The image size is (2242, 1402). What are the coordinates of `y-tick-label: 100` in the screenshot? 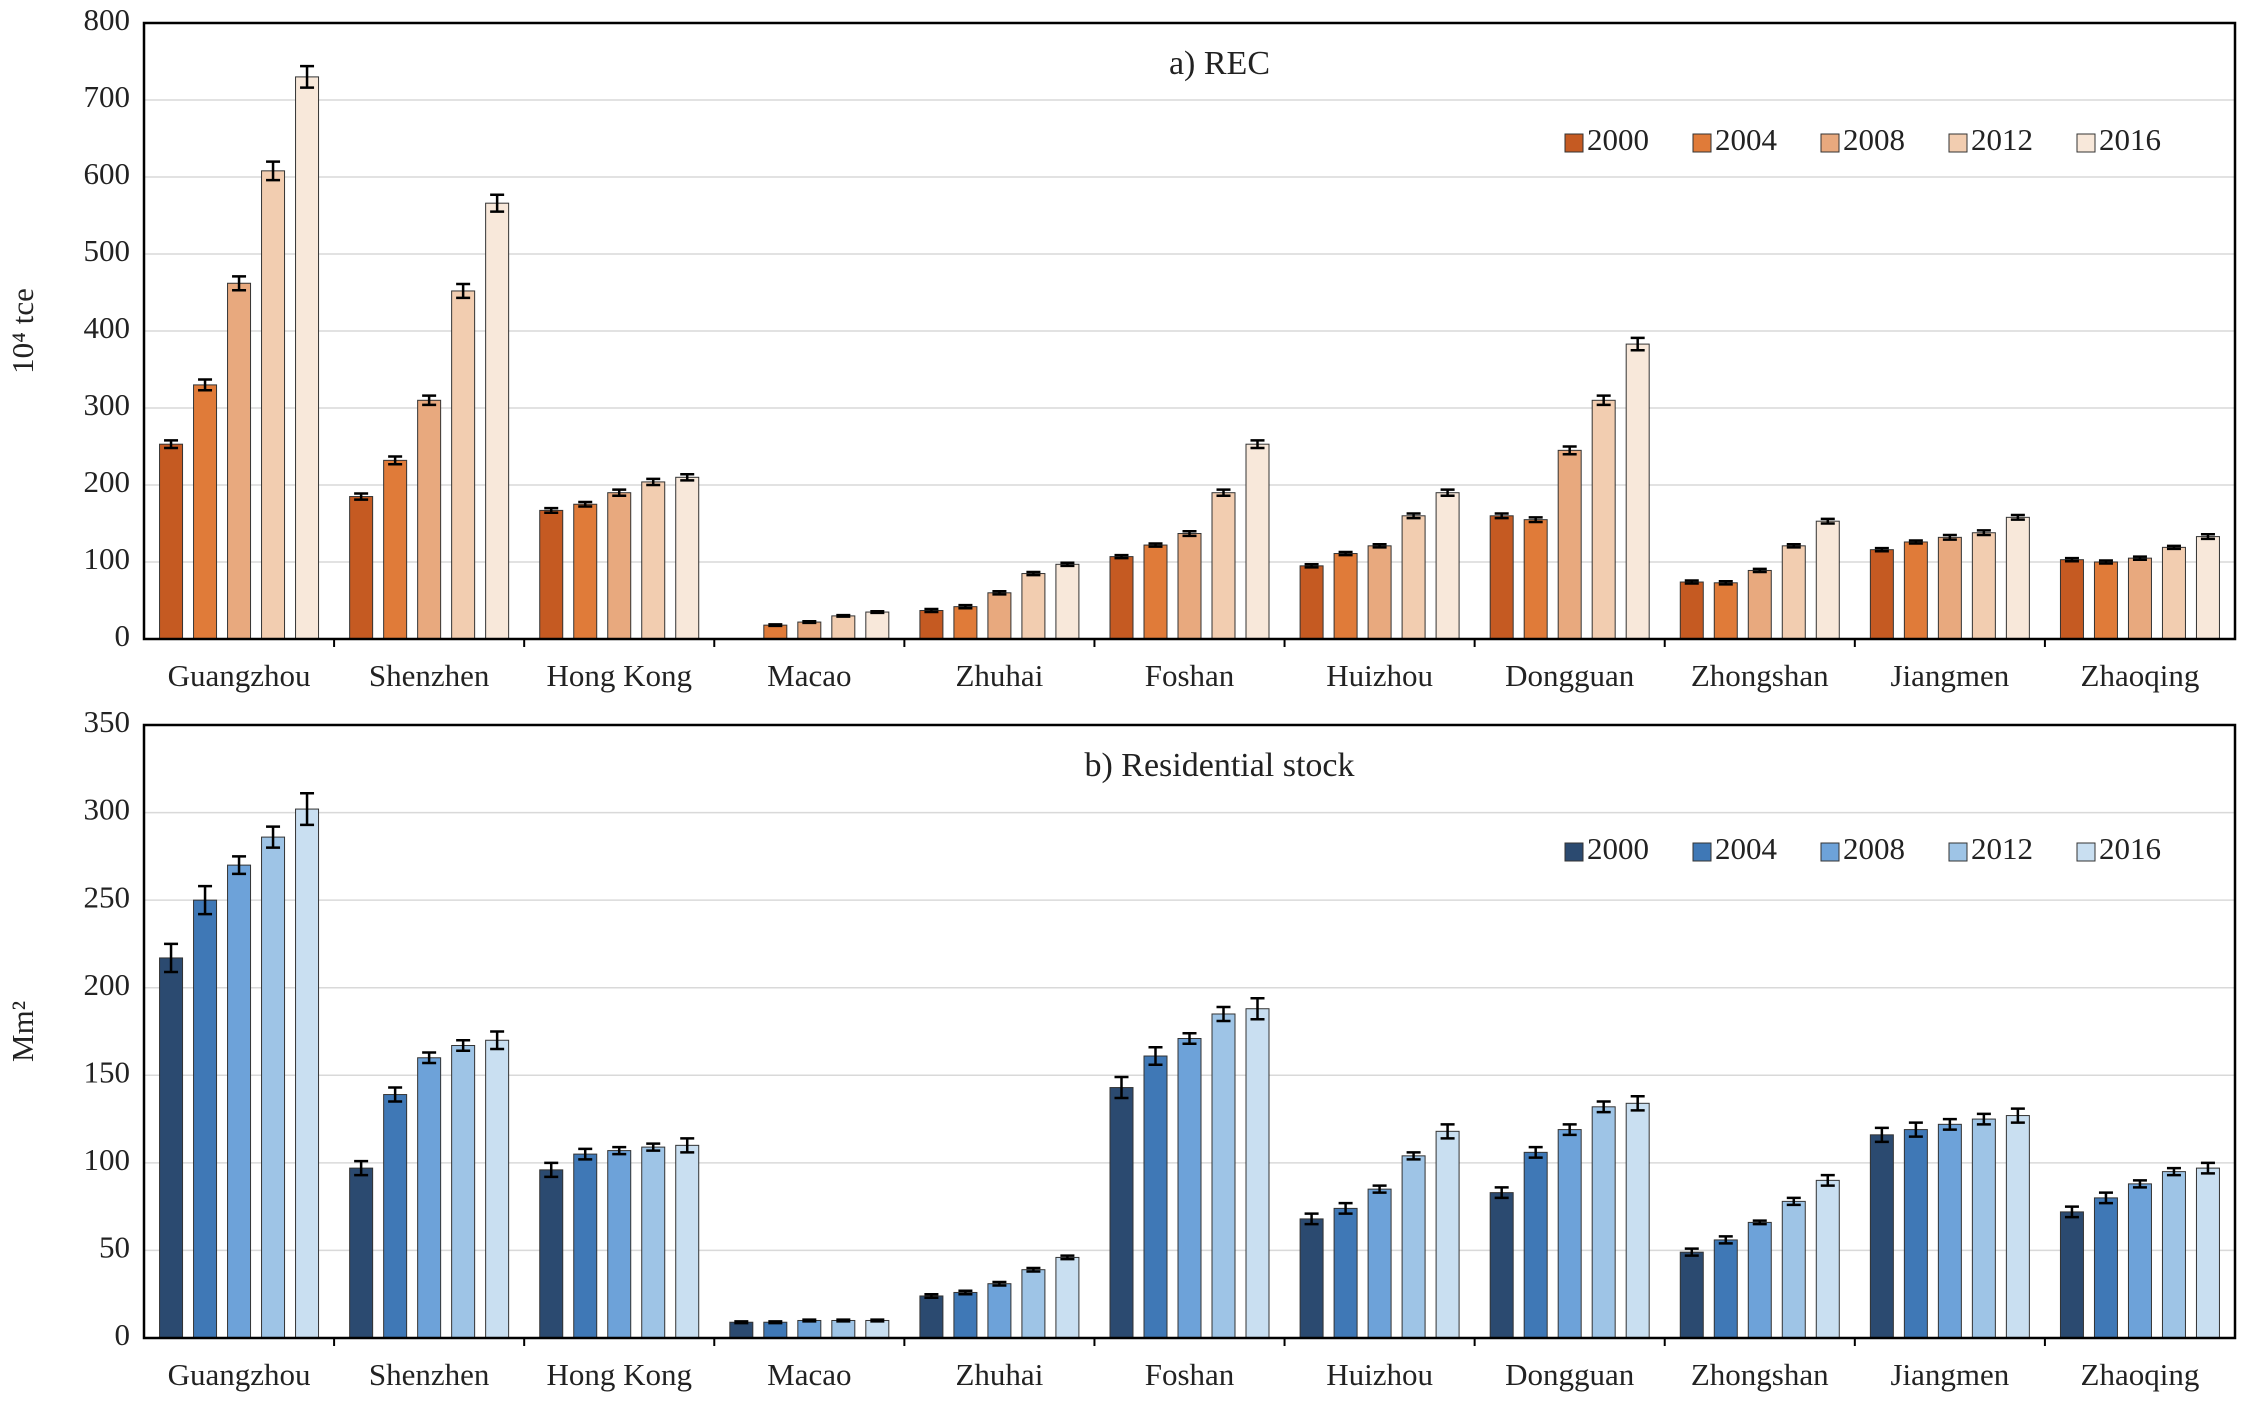 It's located at (107, 558).